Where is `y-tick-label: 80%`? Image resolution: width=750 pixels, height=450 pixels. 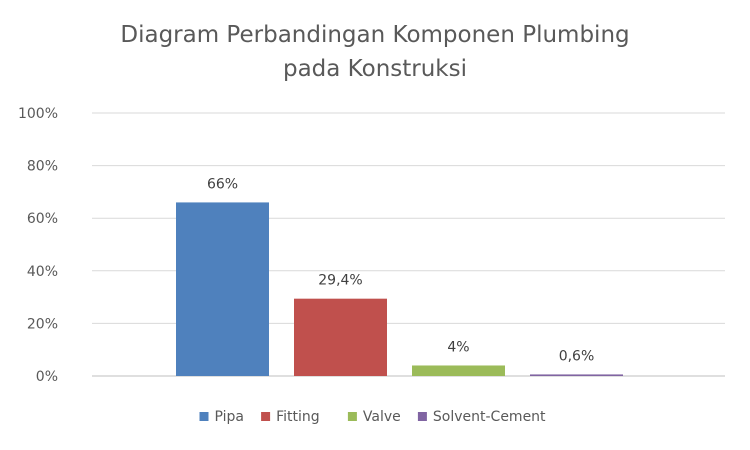
y-tick-label: 80% is located at coordinates (42, 167).